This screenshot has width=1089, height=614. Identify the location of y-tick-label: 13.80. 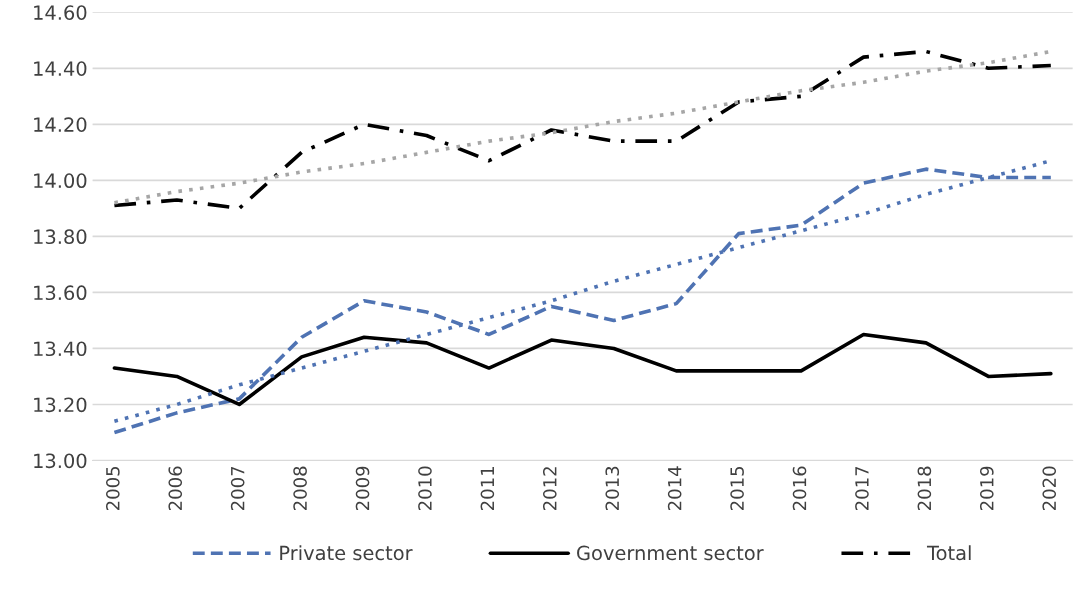
(60, 237).